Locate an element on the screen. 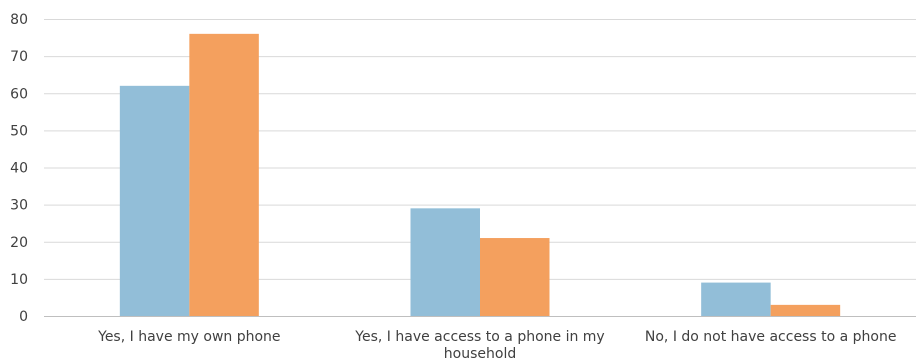 The image size is (918, 361). y-tick-label: 60 is located at coordinates (19, 94).